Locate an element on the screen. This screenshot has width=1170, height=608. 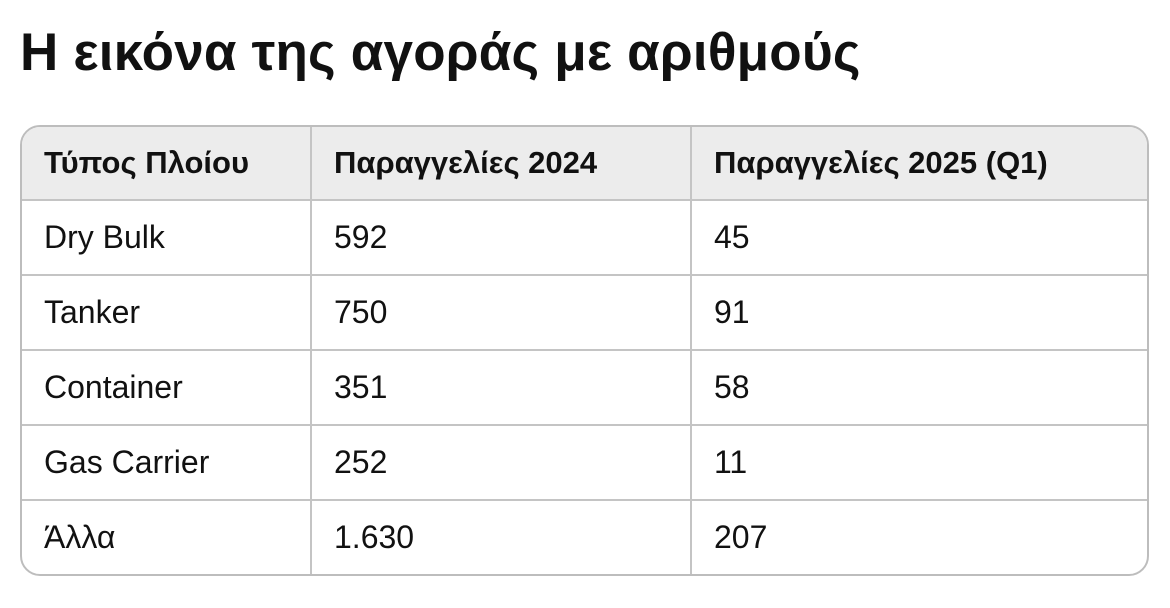
table-cell: 45 is located at coordinates (919, 238).